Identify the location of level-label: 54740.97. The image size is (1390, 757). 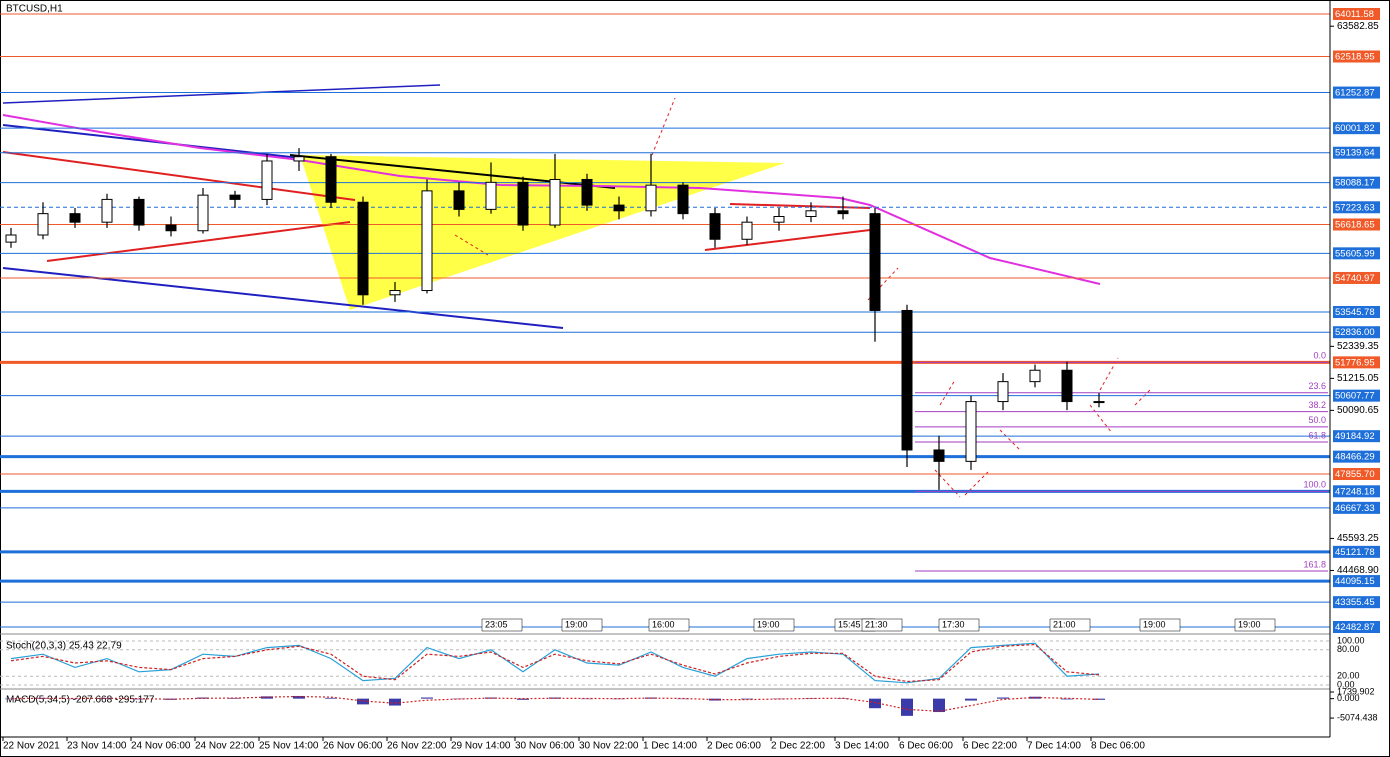
(1355, 278).